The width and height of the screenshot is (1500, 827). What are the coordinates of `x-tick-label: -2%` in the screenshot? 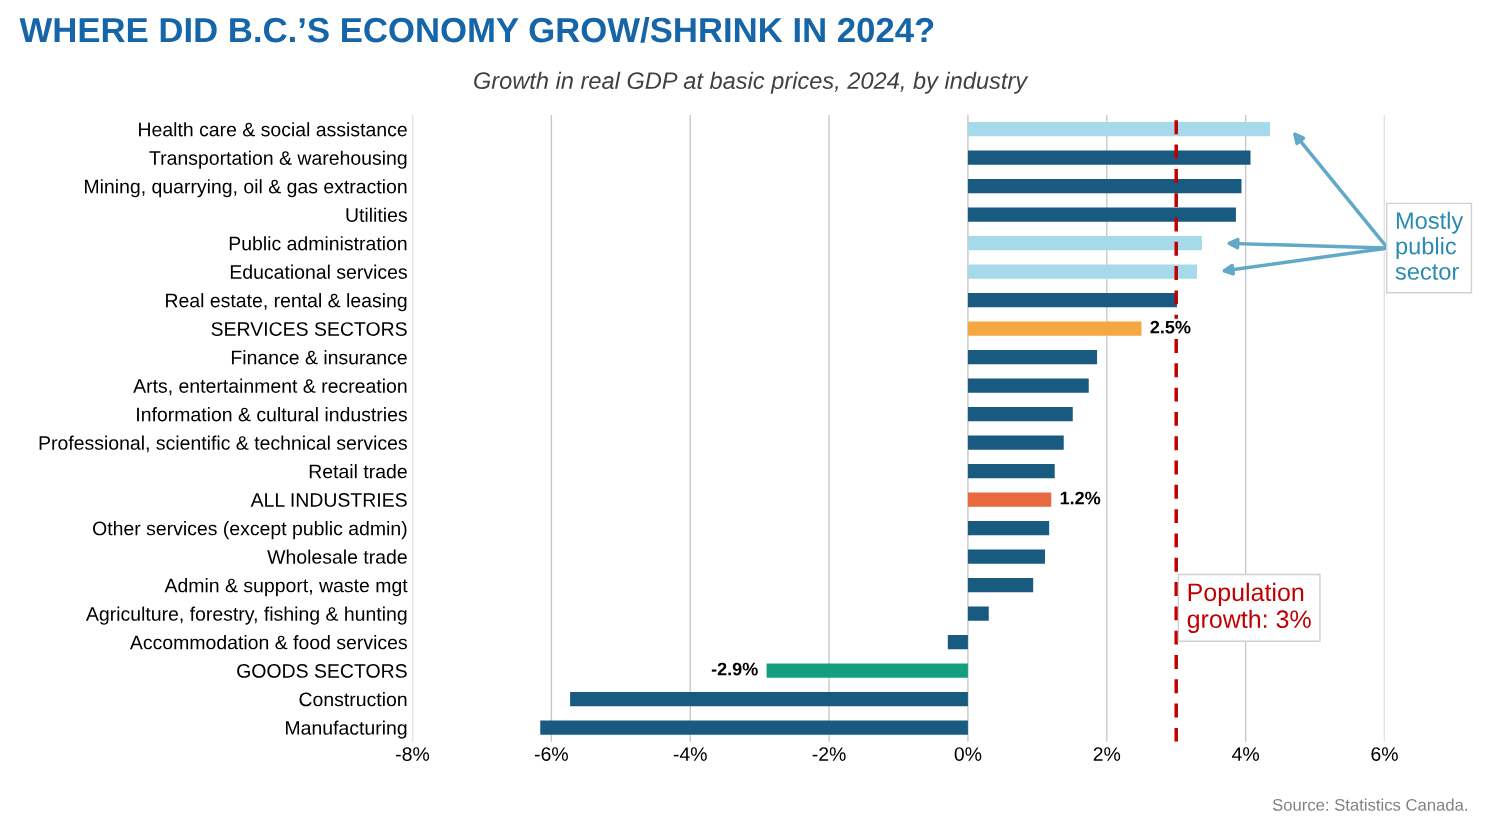 It's located at (829, 754).